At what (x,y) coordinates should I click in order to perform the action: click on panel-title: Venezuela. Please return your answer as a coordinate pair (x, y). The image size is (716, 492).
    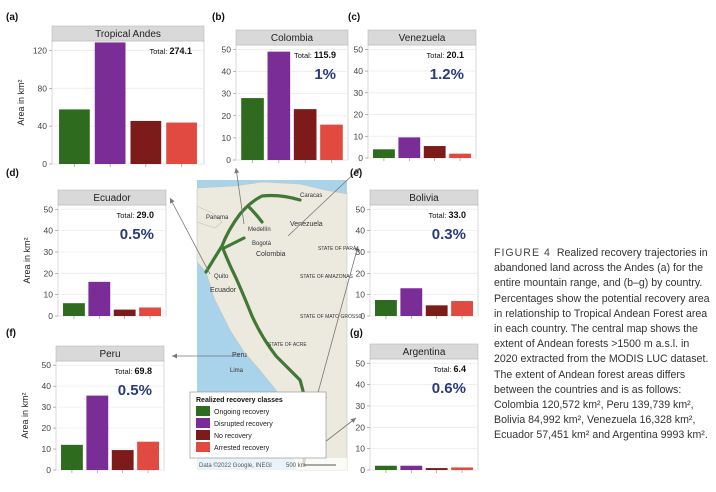
    Looking at the image, I should click on (422, 38).